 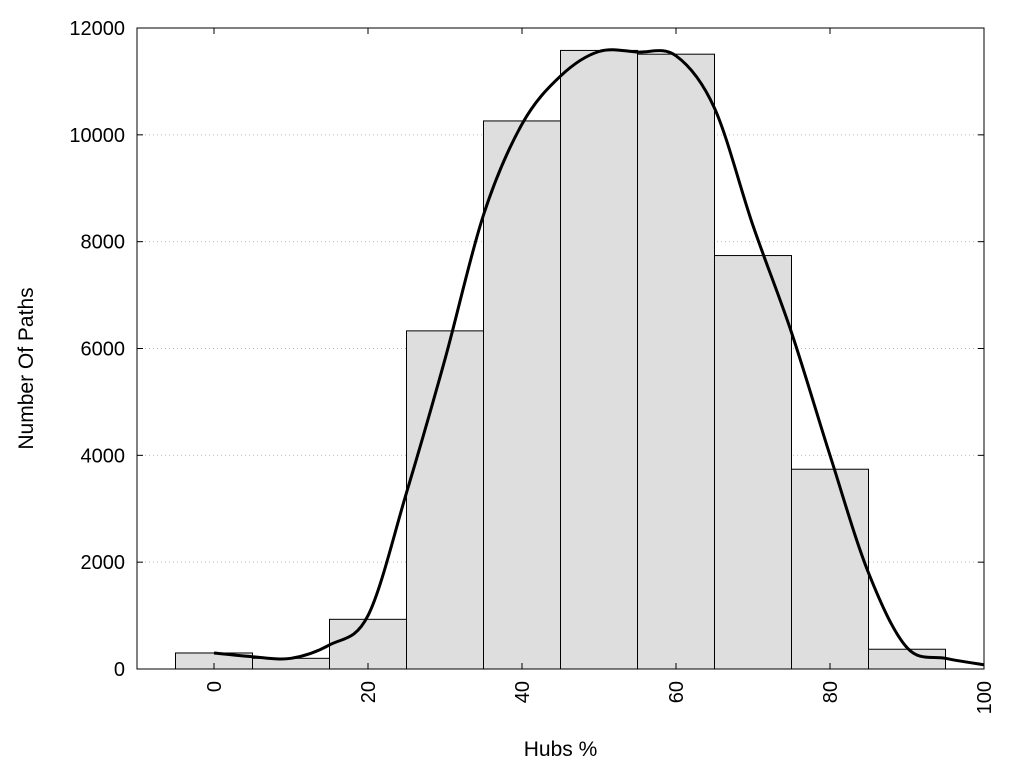 What do you see at coordinates (369, 692) in the screenshot?
I see `x-tick-label: 20` at bounding box center [369, 692].